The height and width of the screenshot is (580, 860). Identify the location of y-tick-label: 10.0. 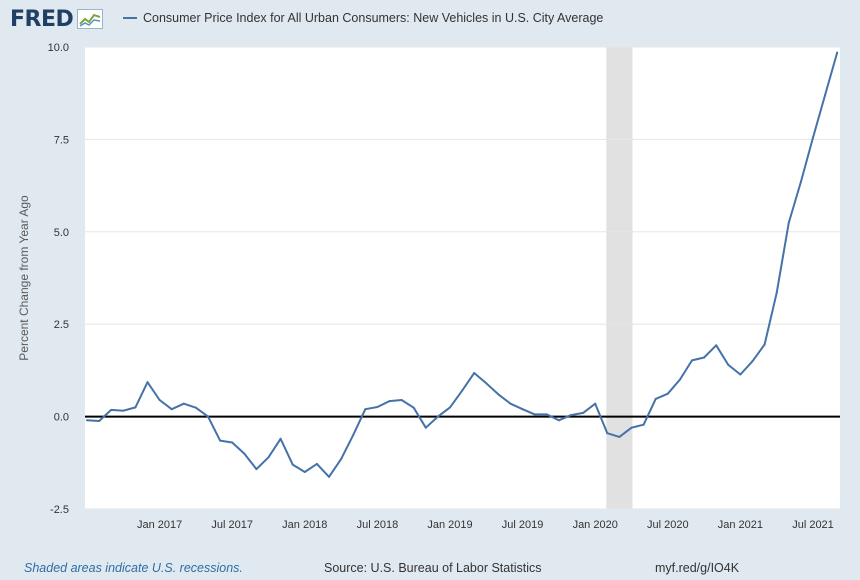
(58, 48).